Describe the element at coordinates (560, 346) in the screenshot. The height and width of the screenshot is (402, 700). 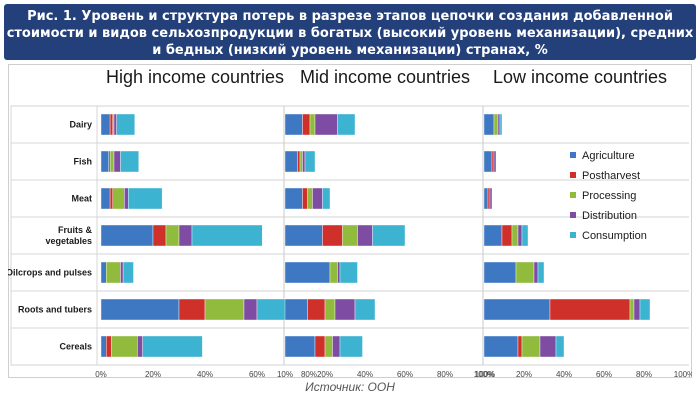
I see `bar-segment-consumption-cereals-low-income-countries` at that location.